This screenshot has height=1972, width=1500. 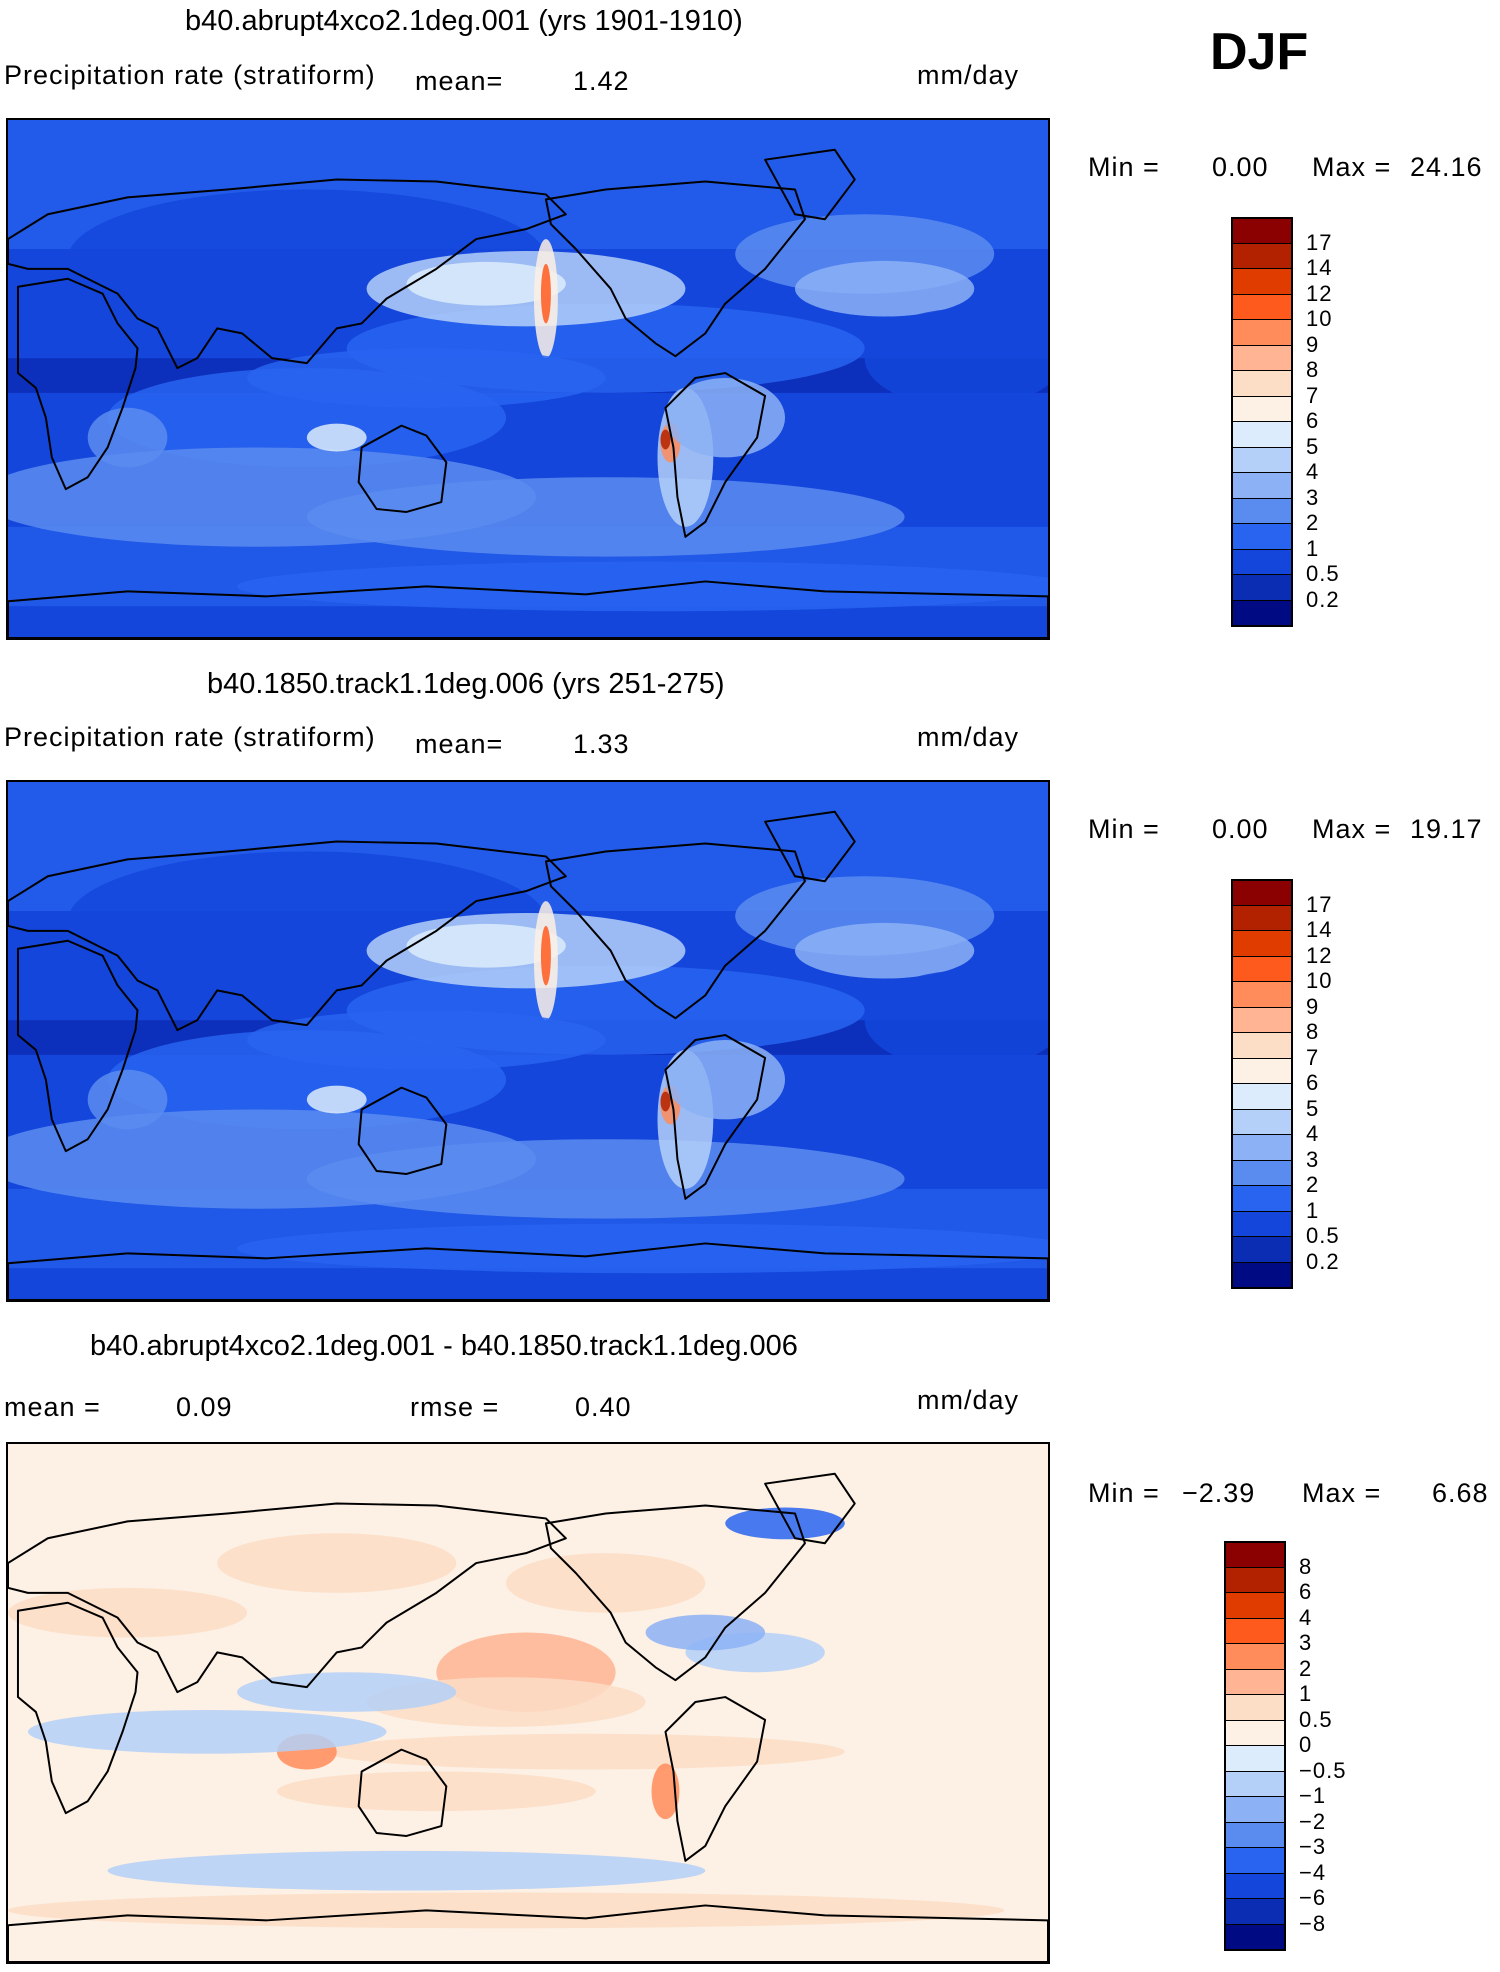 What do you see at coordinates (1323, 1770) in the screenshot?
I see `colorbar-tick-label: −0.5` at bounding box center [1323, 1770].